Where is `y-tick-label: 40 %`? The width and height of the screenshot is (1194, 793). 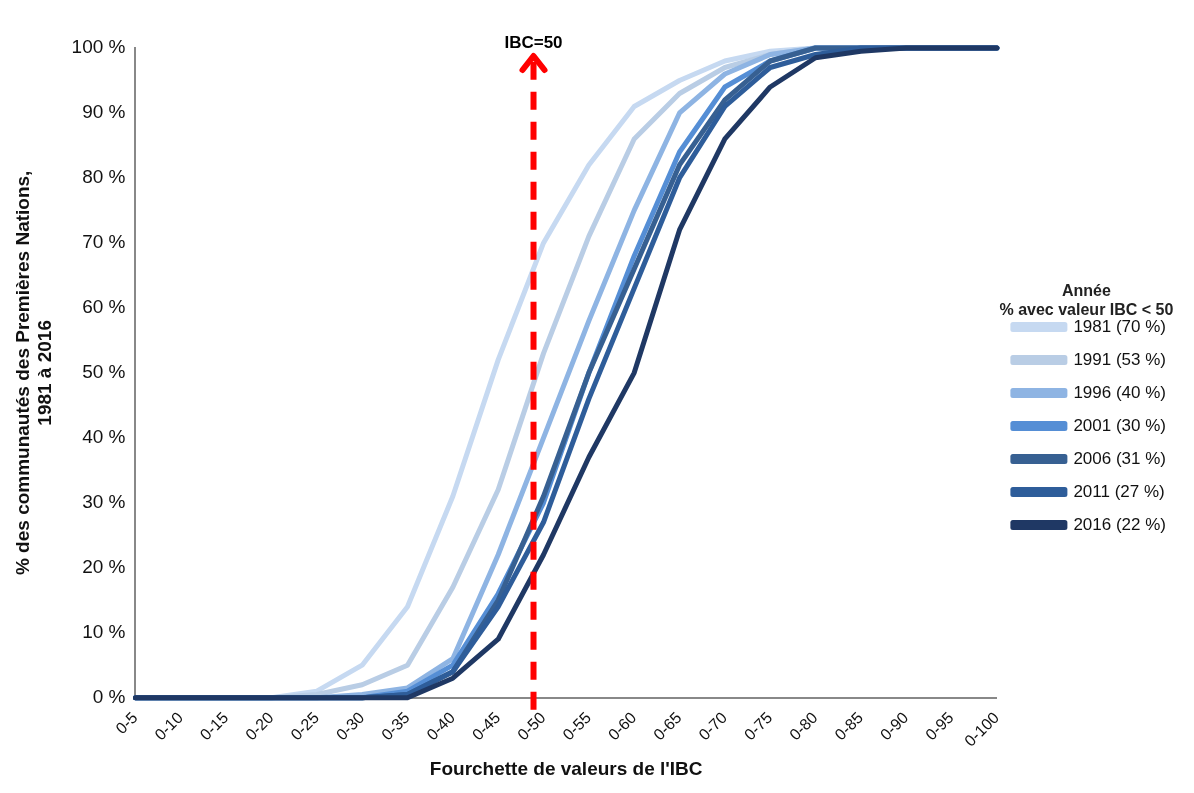 y-tick-label: 40 % is located at coordinates (104, 437).